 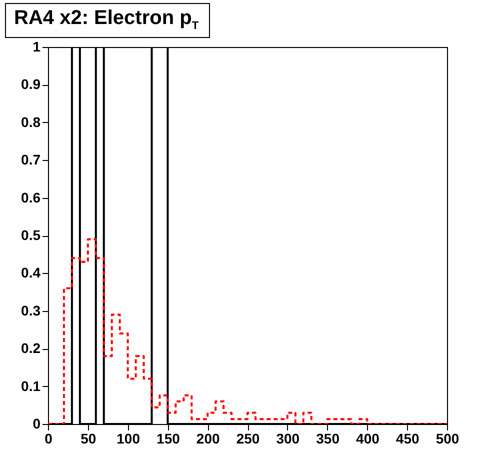 What do you see at coordinates (31, 160) in the screenshot?
I see `y-tick-label: 0.7` at bounding box center [31, 160].